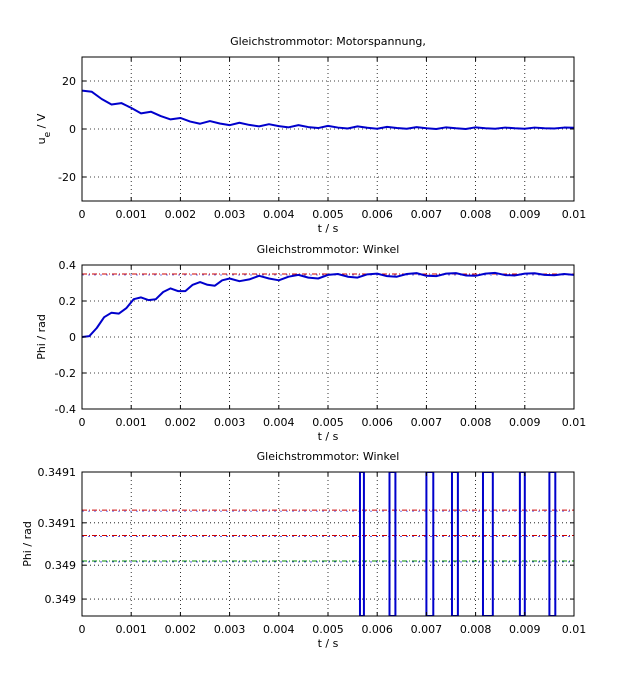  I want to click on y-axis-label: ue / V, so click(44, 128).